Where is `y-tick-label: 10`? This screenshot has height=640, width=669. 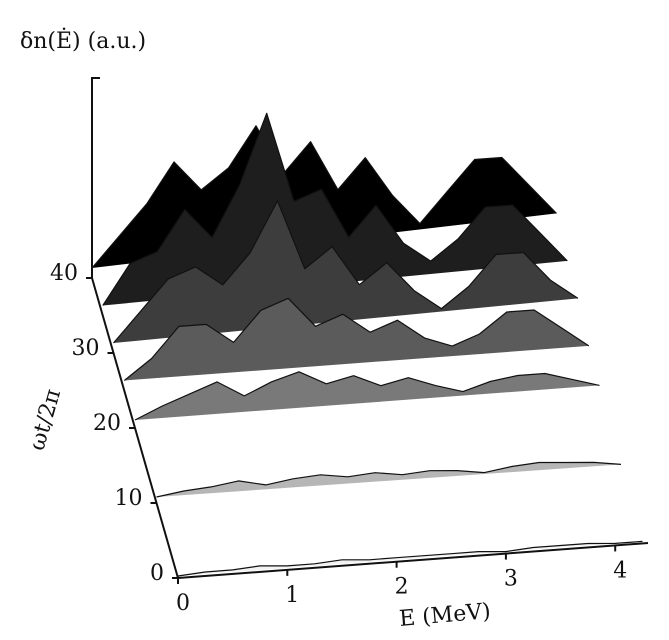
y-tick-label: 10 is located at coordinates (129, 498).